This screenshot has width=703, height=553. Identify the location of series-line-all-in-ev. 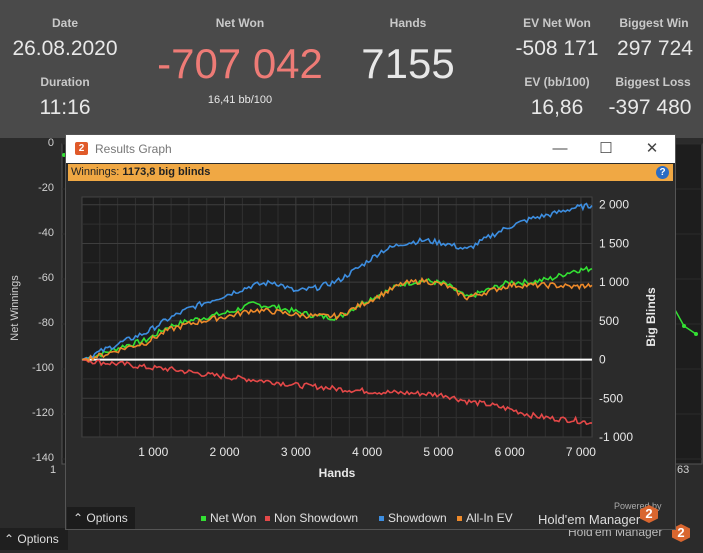
(337, 319).